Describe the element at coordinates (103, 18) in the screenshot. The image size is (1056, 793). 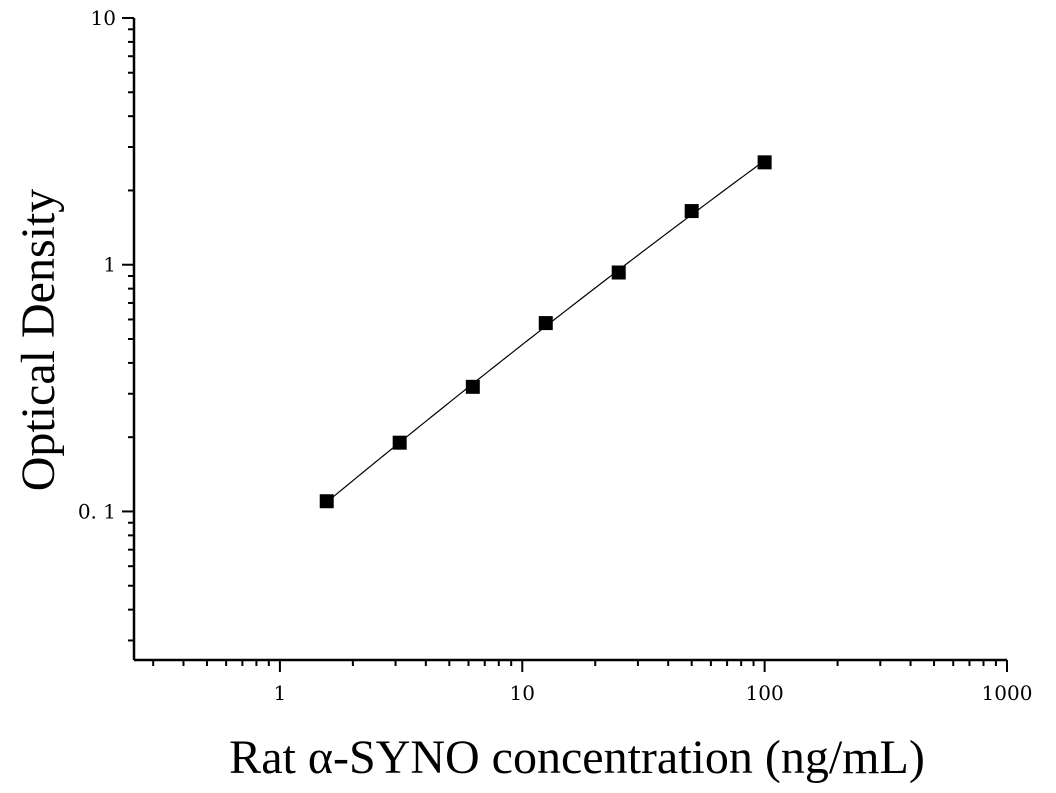
I see `y-tick-label: 10` at that location.